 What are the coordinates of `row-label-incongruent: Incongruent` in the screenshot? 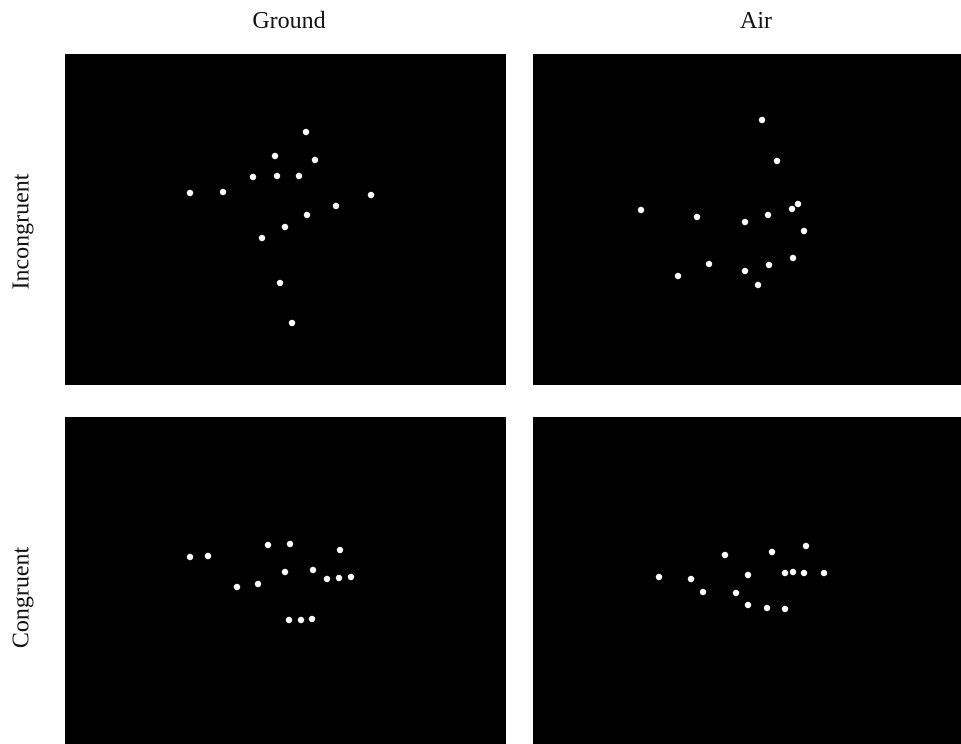 It's located at (21, 231).